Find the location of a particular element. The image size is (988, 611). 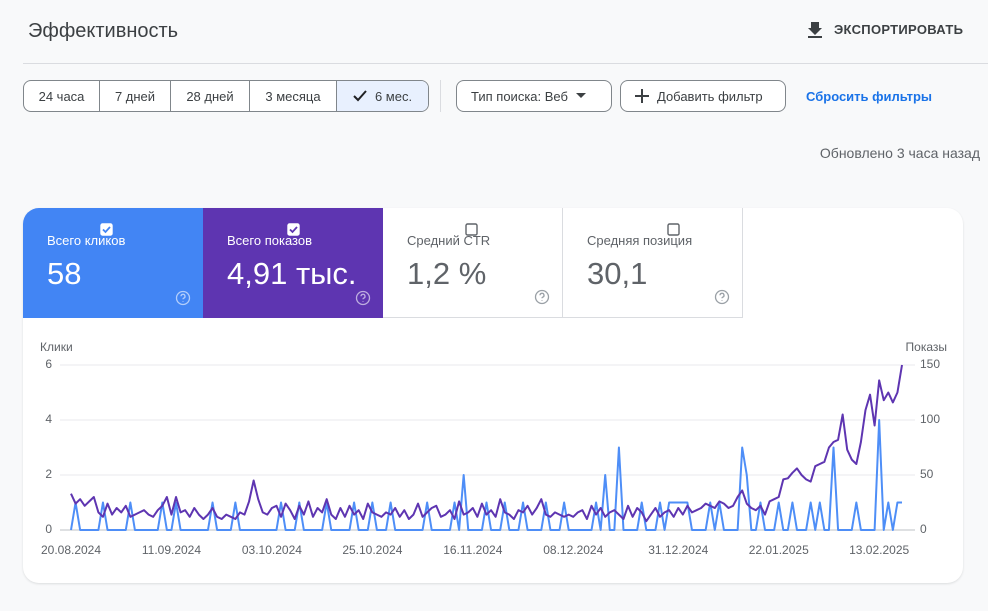

y2-tick-label: 50 is located at coordinates (927, 474).